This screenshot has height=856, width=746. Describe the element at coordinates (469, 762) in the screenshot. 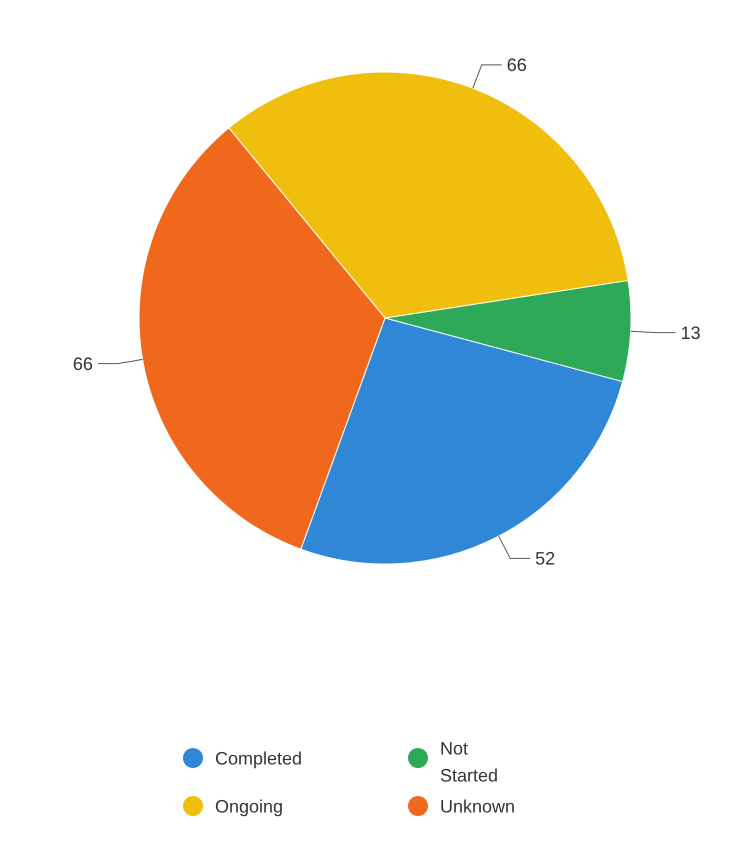

I see `legend-label: Not Started` at that location.